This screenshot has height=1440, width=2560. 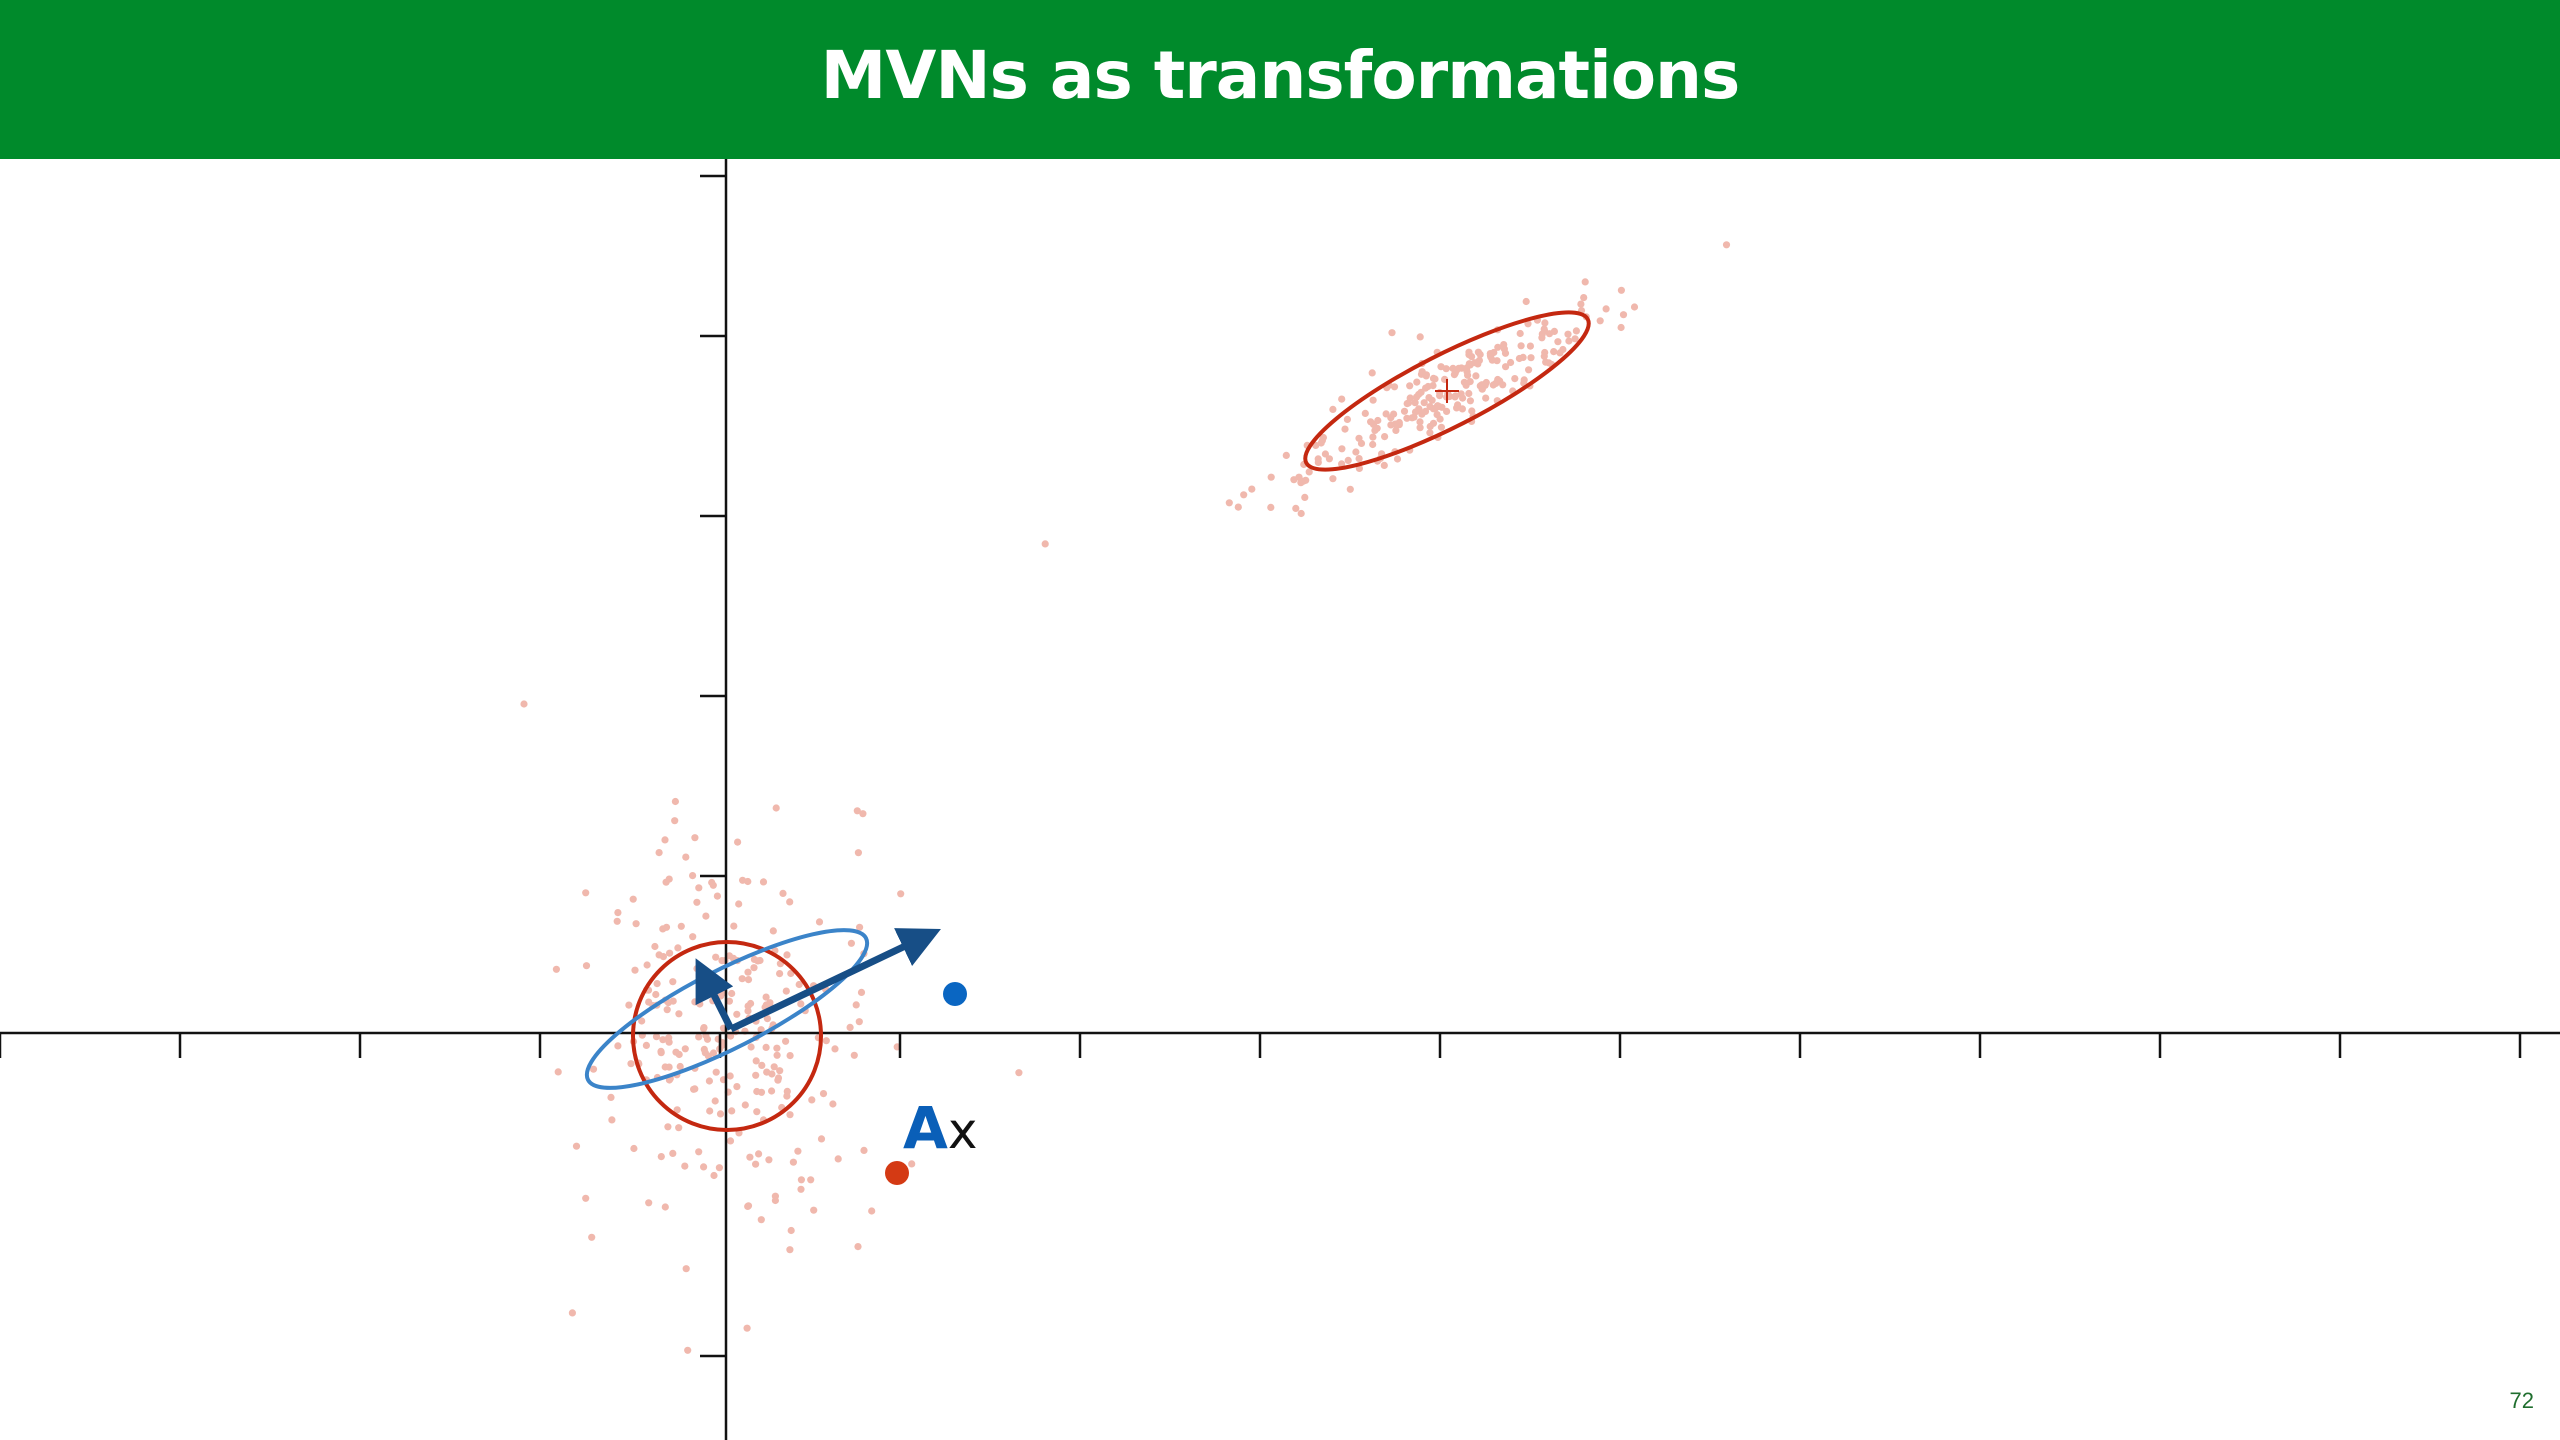 What do you see at coordinates (925, 1128) in the screenshot?
I see `matrix-A-label: A` at bounding box center [925, 1128].